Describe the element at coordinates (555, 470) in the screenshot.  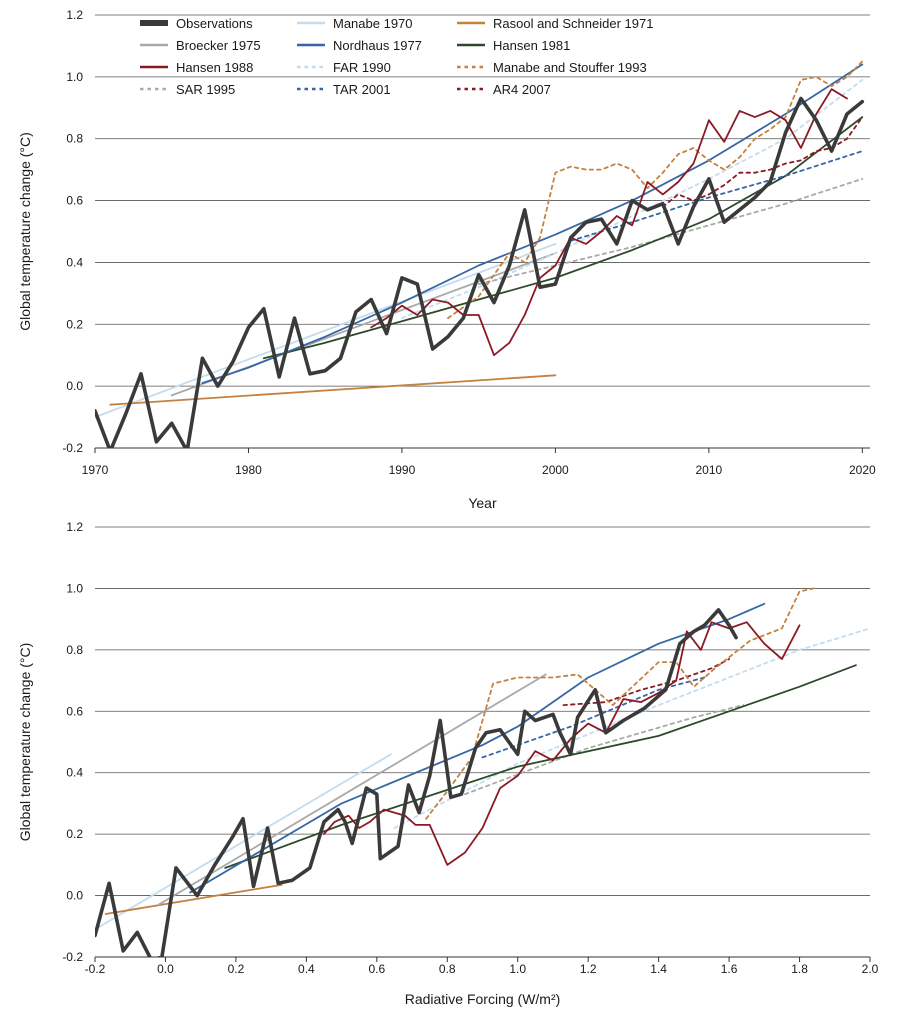
I see `x-tick-label: 2000` at that location.